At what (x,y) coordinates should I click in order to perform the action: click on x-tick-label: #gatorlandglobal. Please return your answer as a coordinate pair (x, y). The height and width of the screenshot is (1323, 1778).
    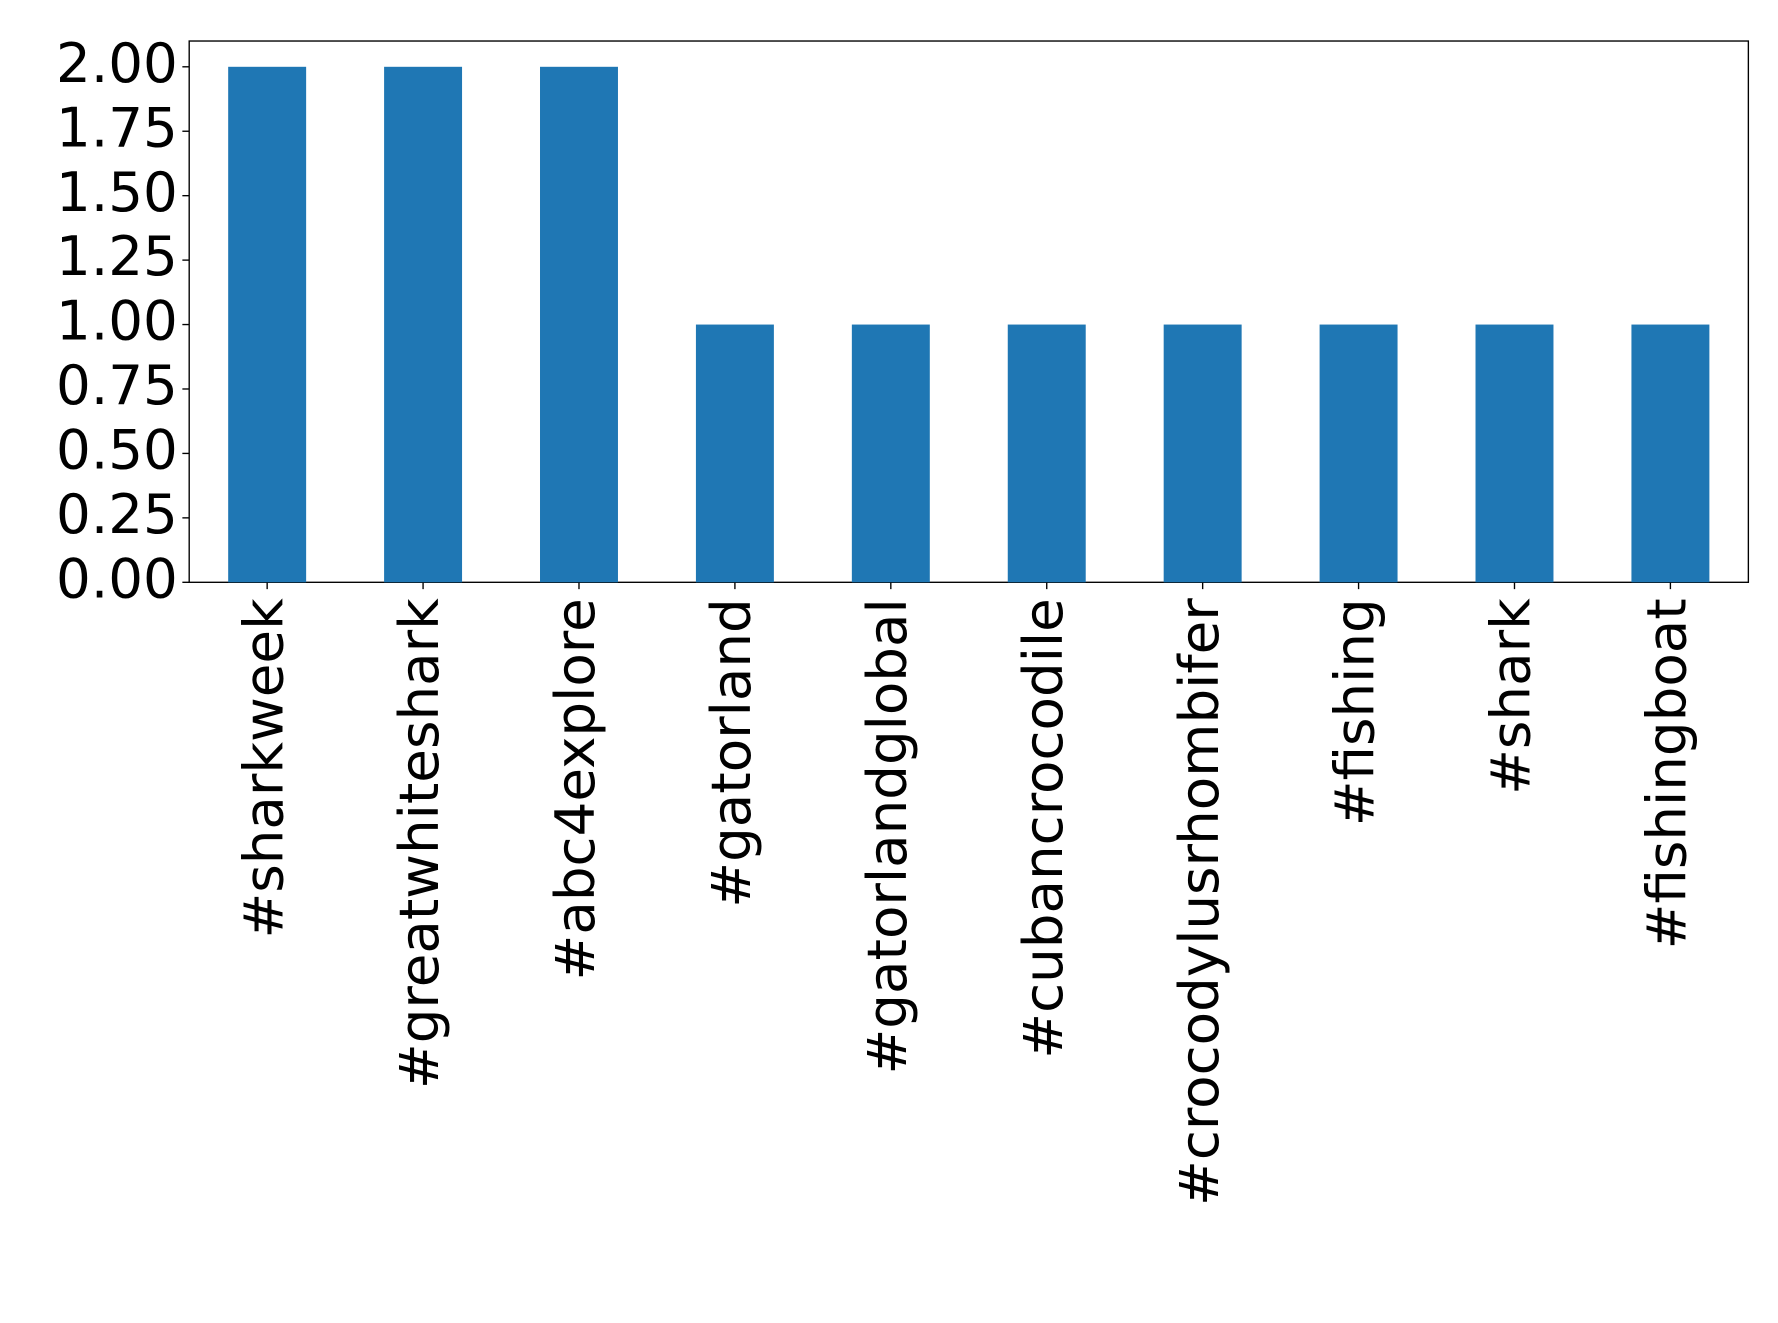
    Looking at the image, I should click on (887, 836).